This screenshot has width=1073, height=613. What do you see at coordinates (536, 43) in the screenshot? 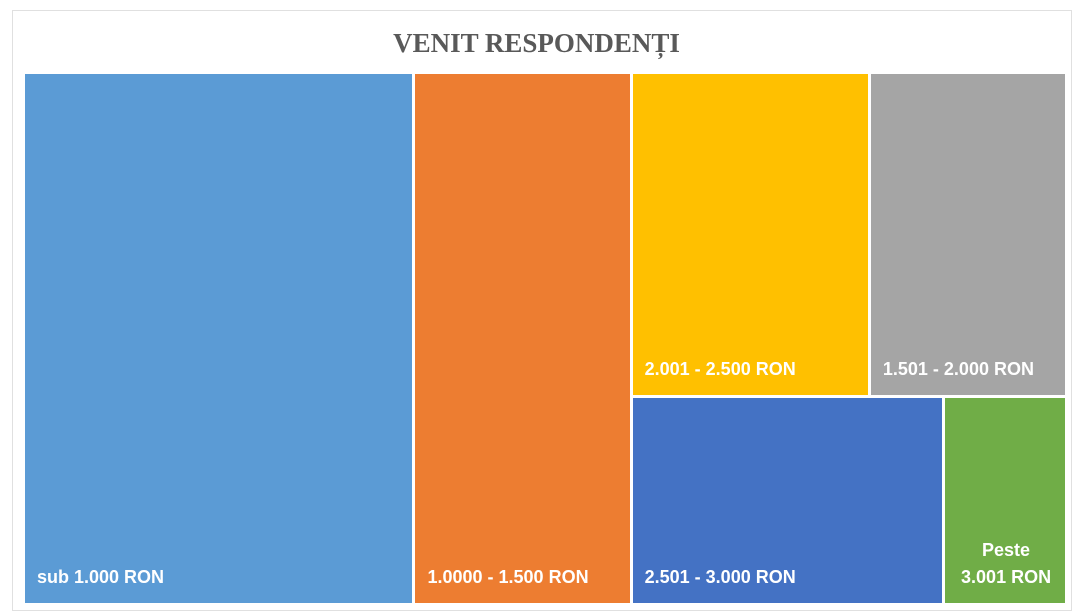
I see `chart-title: VENIT RESPONDENȚI` at bounding box center [536, 43].